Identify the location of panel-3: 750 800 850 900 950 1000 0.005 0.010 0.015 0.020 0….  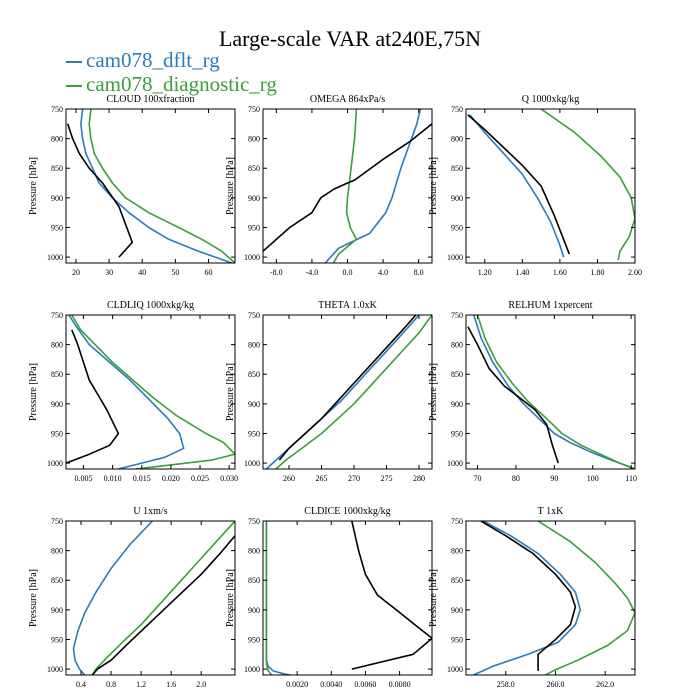
(133, 391).